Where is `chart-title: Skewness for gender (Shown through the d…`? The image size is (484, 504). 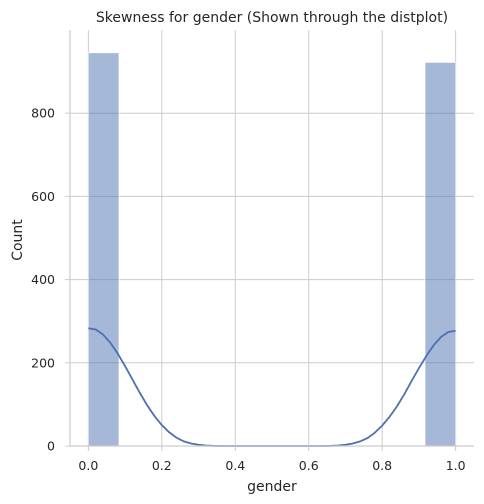
chart-title: Skewness for gender (Shown through the d… is located at coordinates (272, 18).